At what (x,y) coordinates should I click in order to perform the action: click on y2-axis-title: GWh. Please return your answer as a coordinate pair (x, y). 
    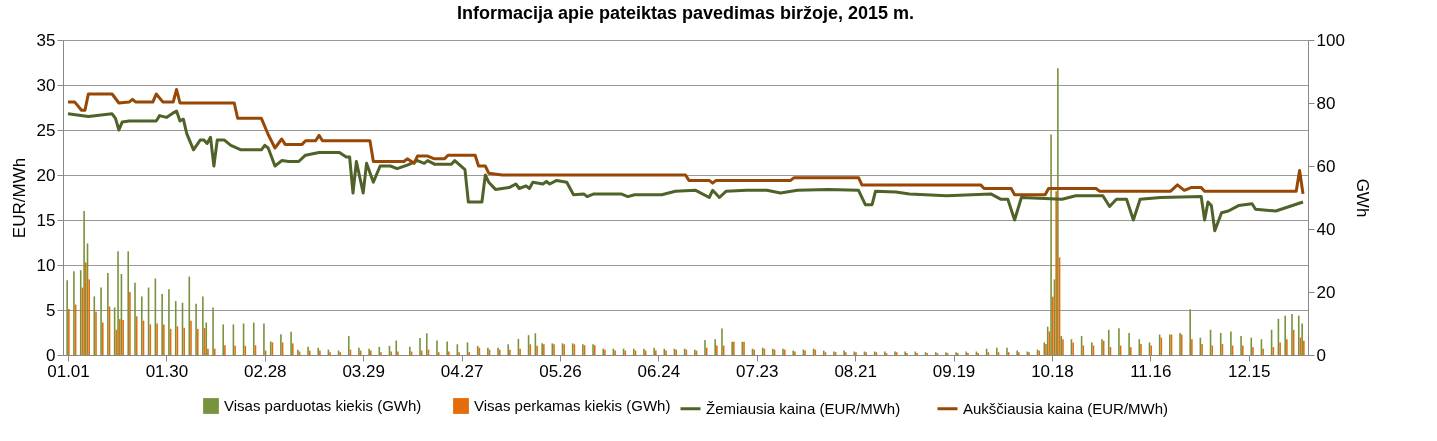
    Looking at the image, I should click on (1362, 198).